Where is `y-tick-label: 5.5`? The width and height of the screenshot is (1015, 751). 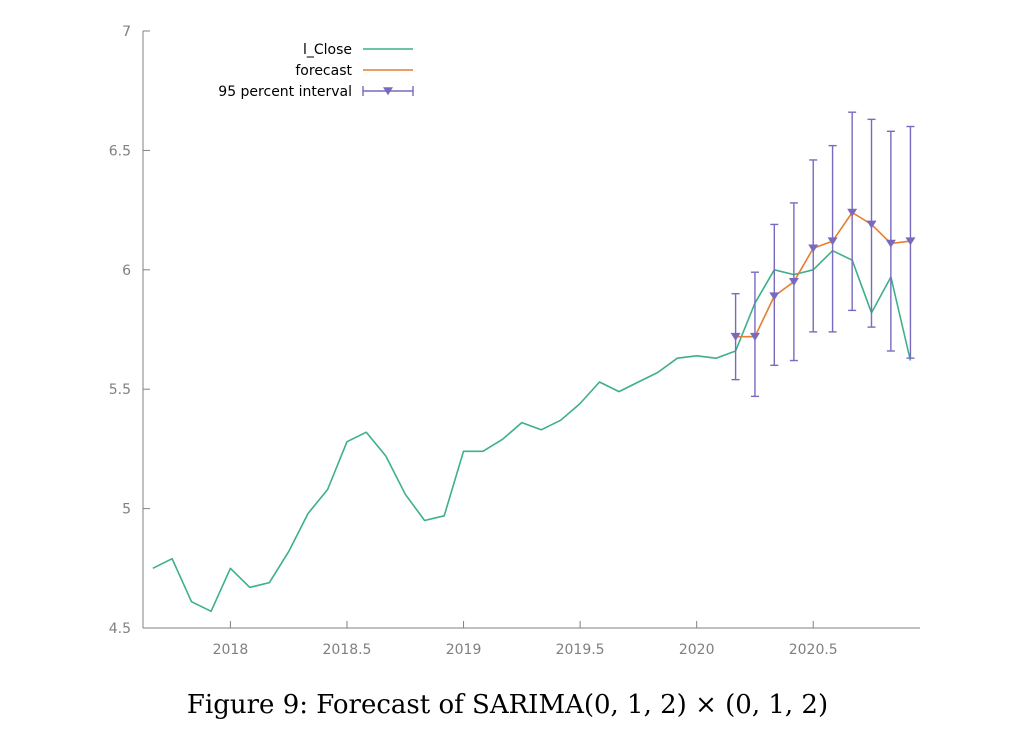
y-tick-label: 5.5 is located at coordinates (120, 390).